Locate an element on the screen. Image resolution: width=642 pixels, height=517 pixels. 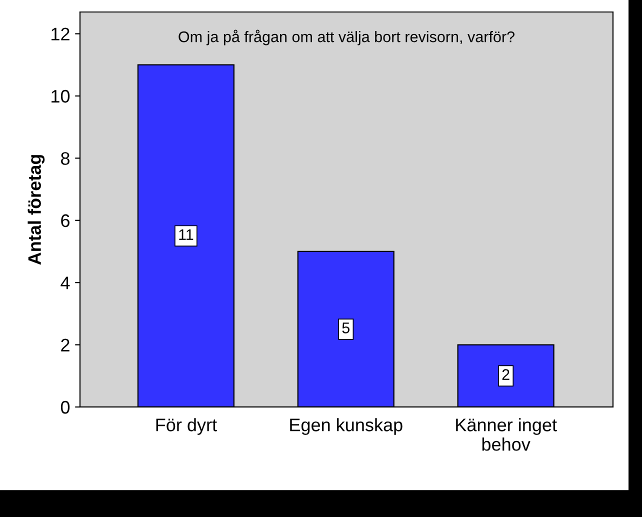
y-tick-label: 6 is located at coordinates (65, 221).